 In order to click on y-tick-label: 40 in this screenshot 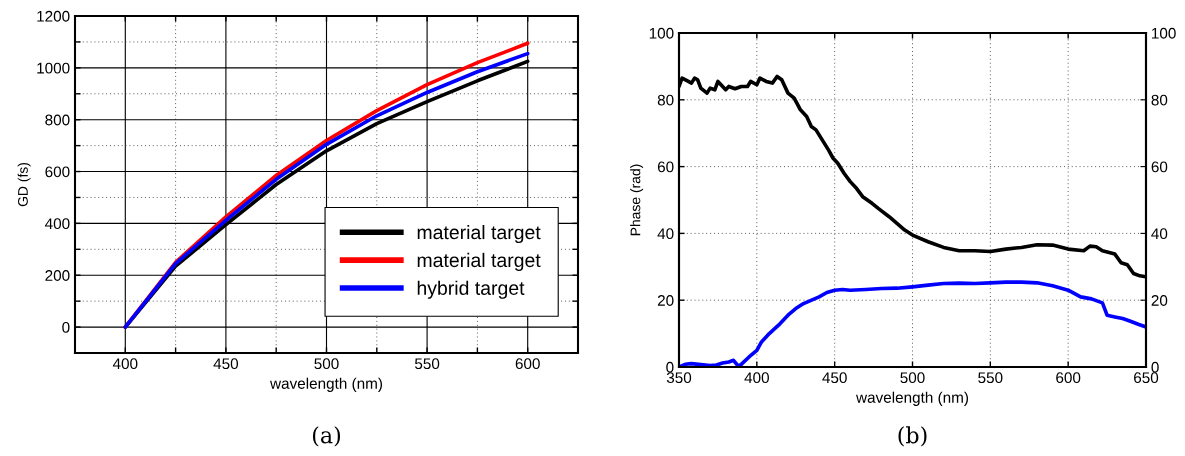, I will do `click(665, 234)`.